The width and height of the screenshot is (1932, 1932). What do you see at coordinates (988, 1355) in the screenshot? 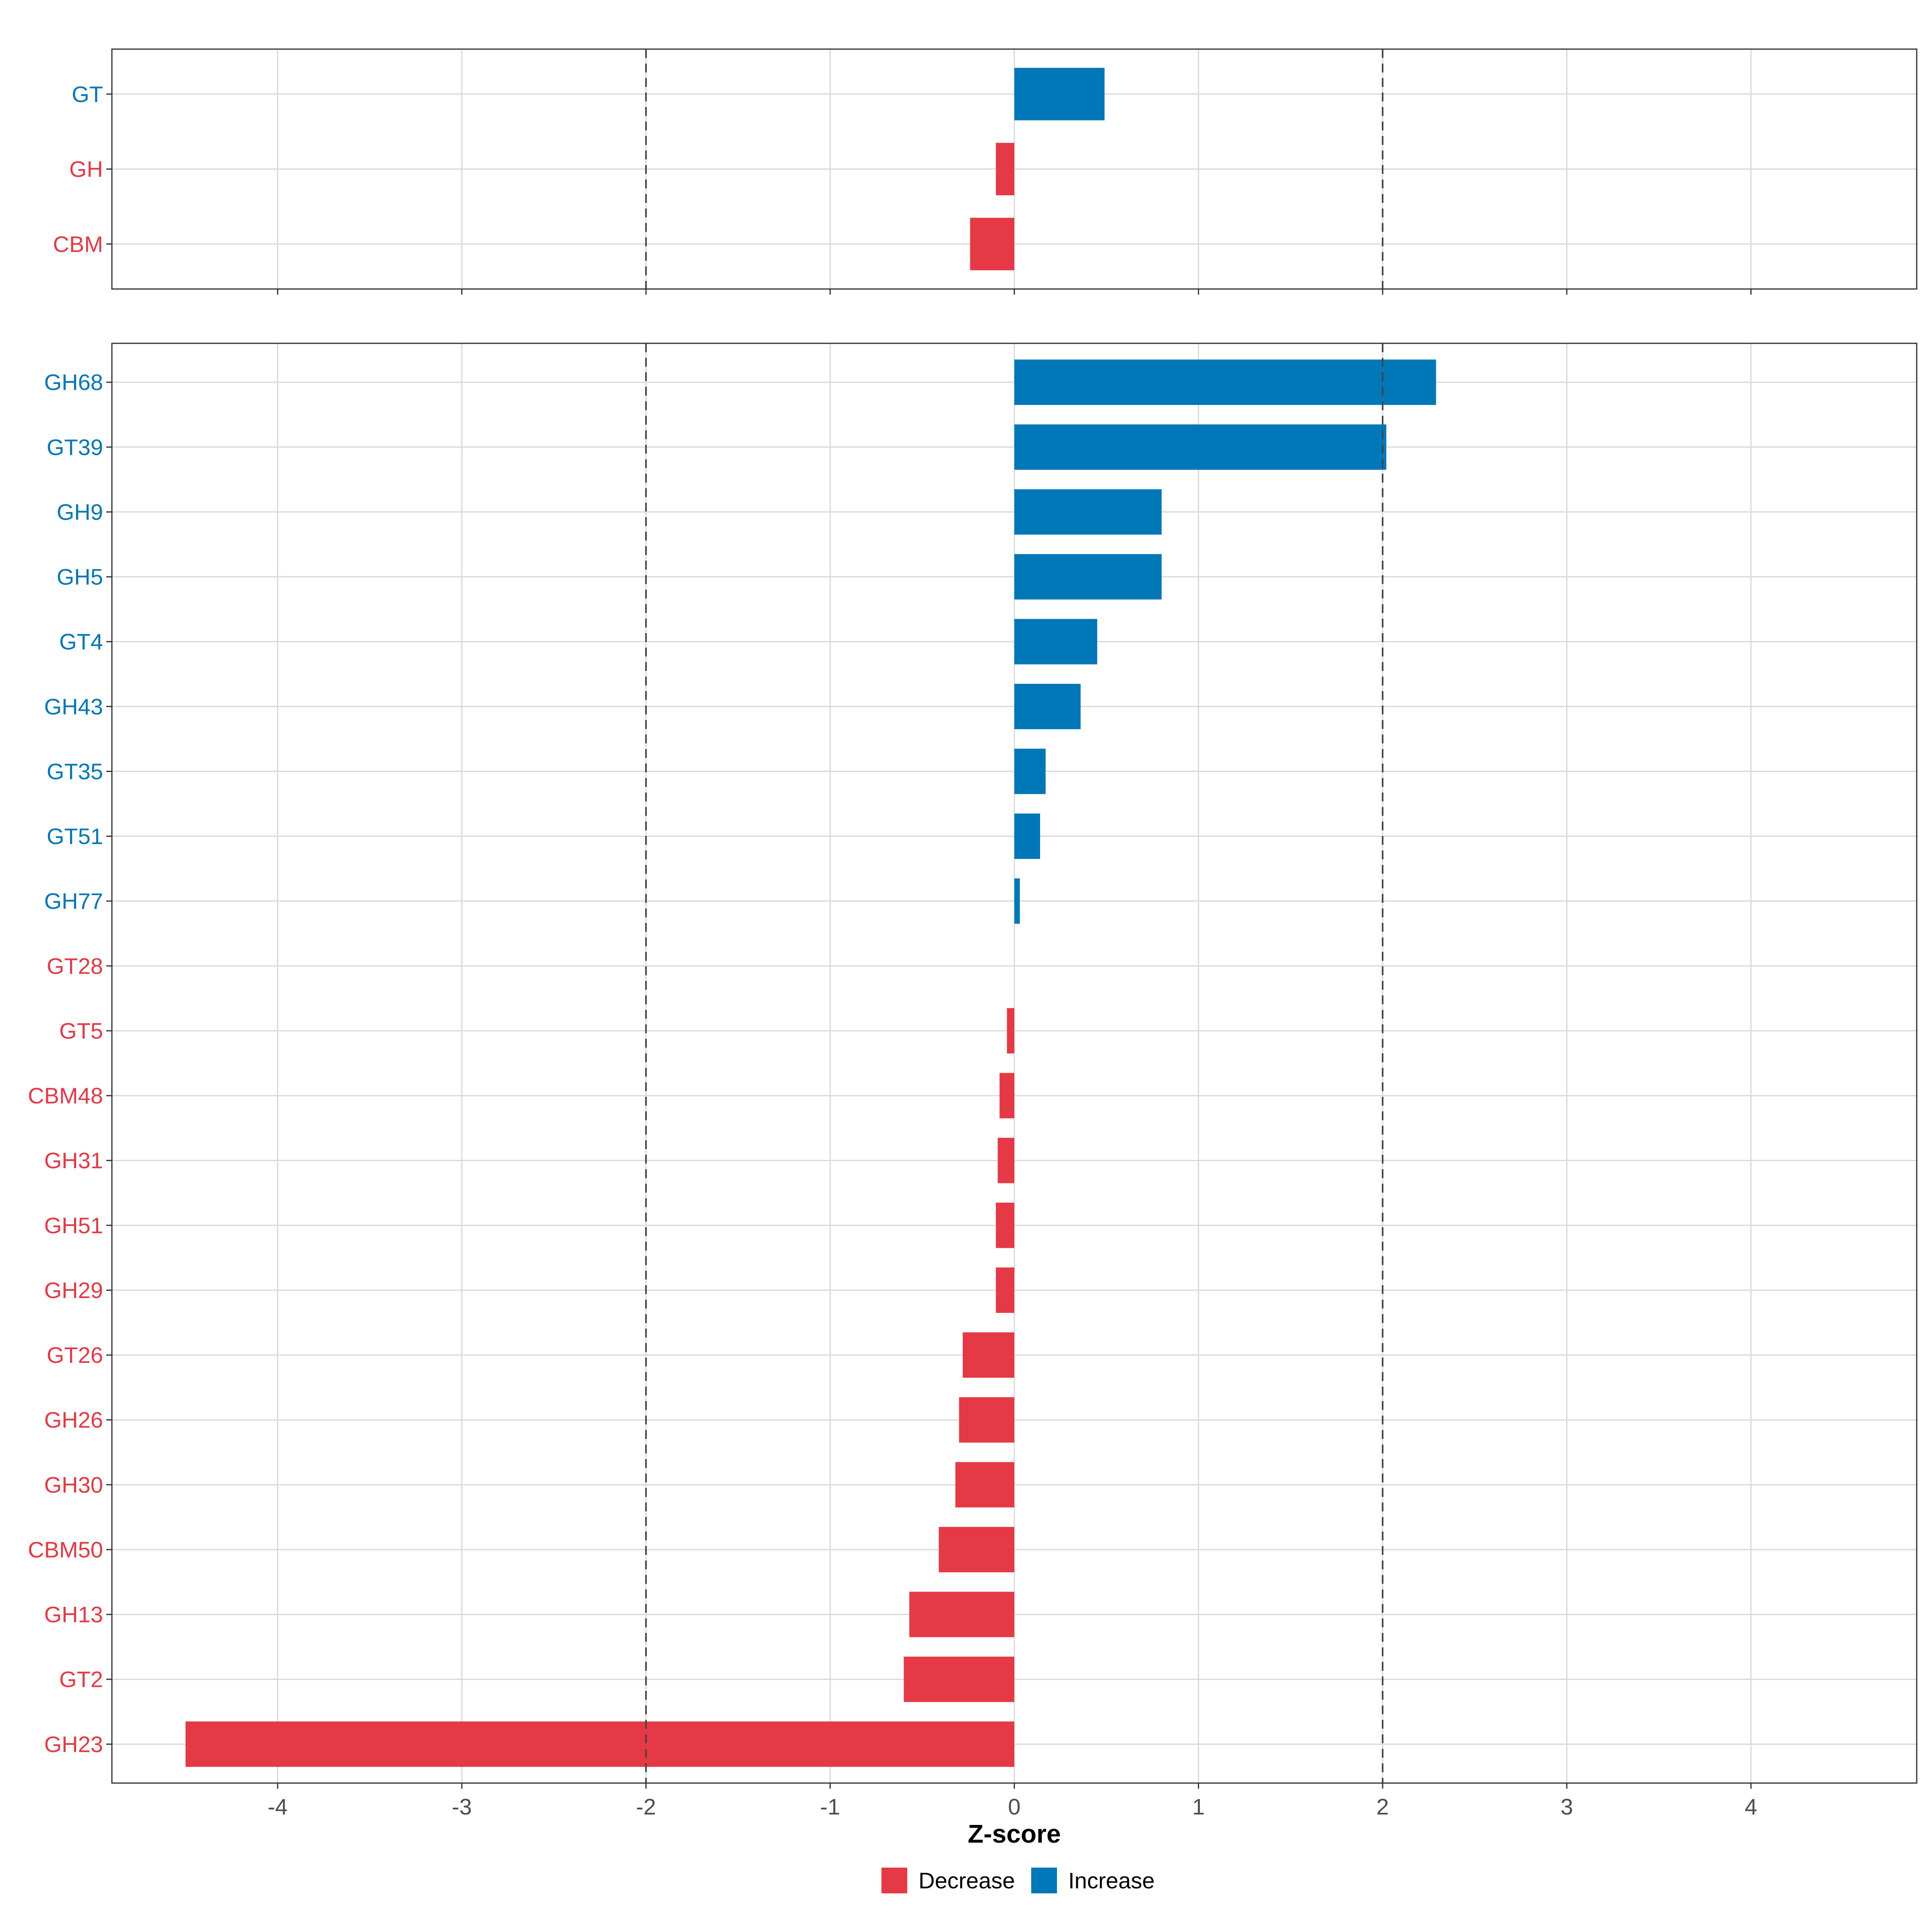
I see `bar-GT26` at bounding box center [988, 1355].